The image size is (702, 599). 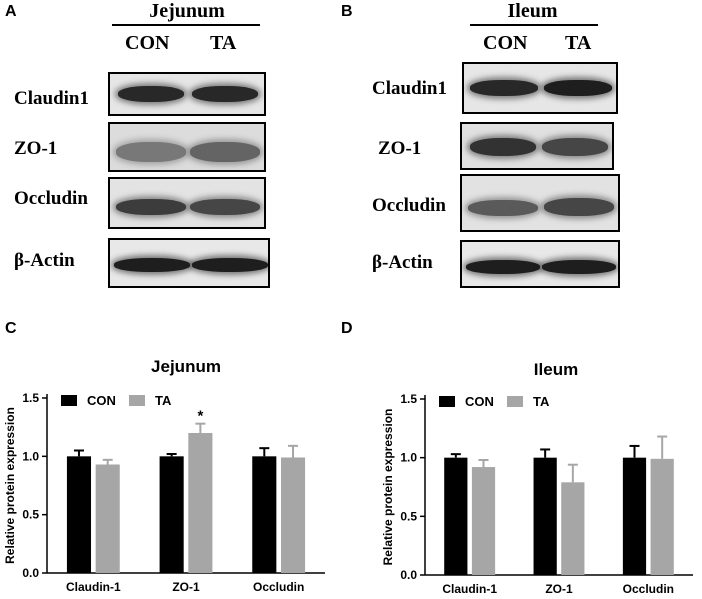 I want to click on panel-letter-d: D, so click(x=347, y=328).